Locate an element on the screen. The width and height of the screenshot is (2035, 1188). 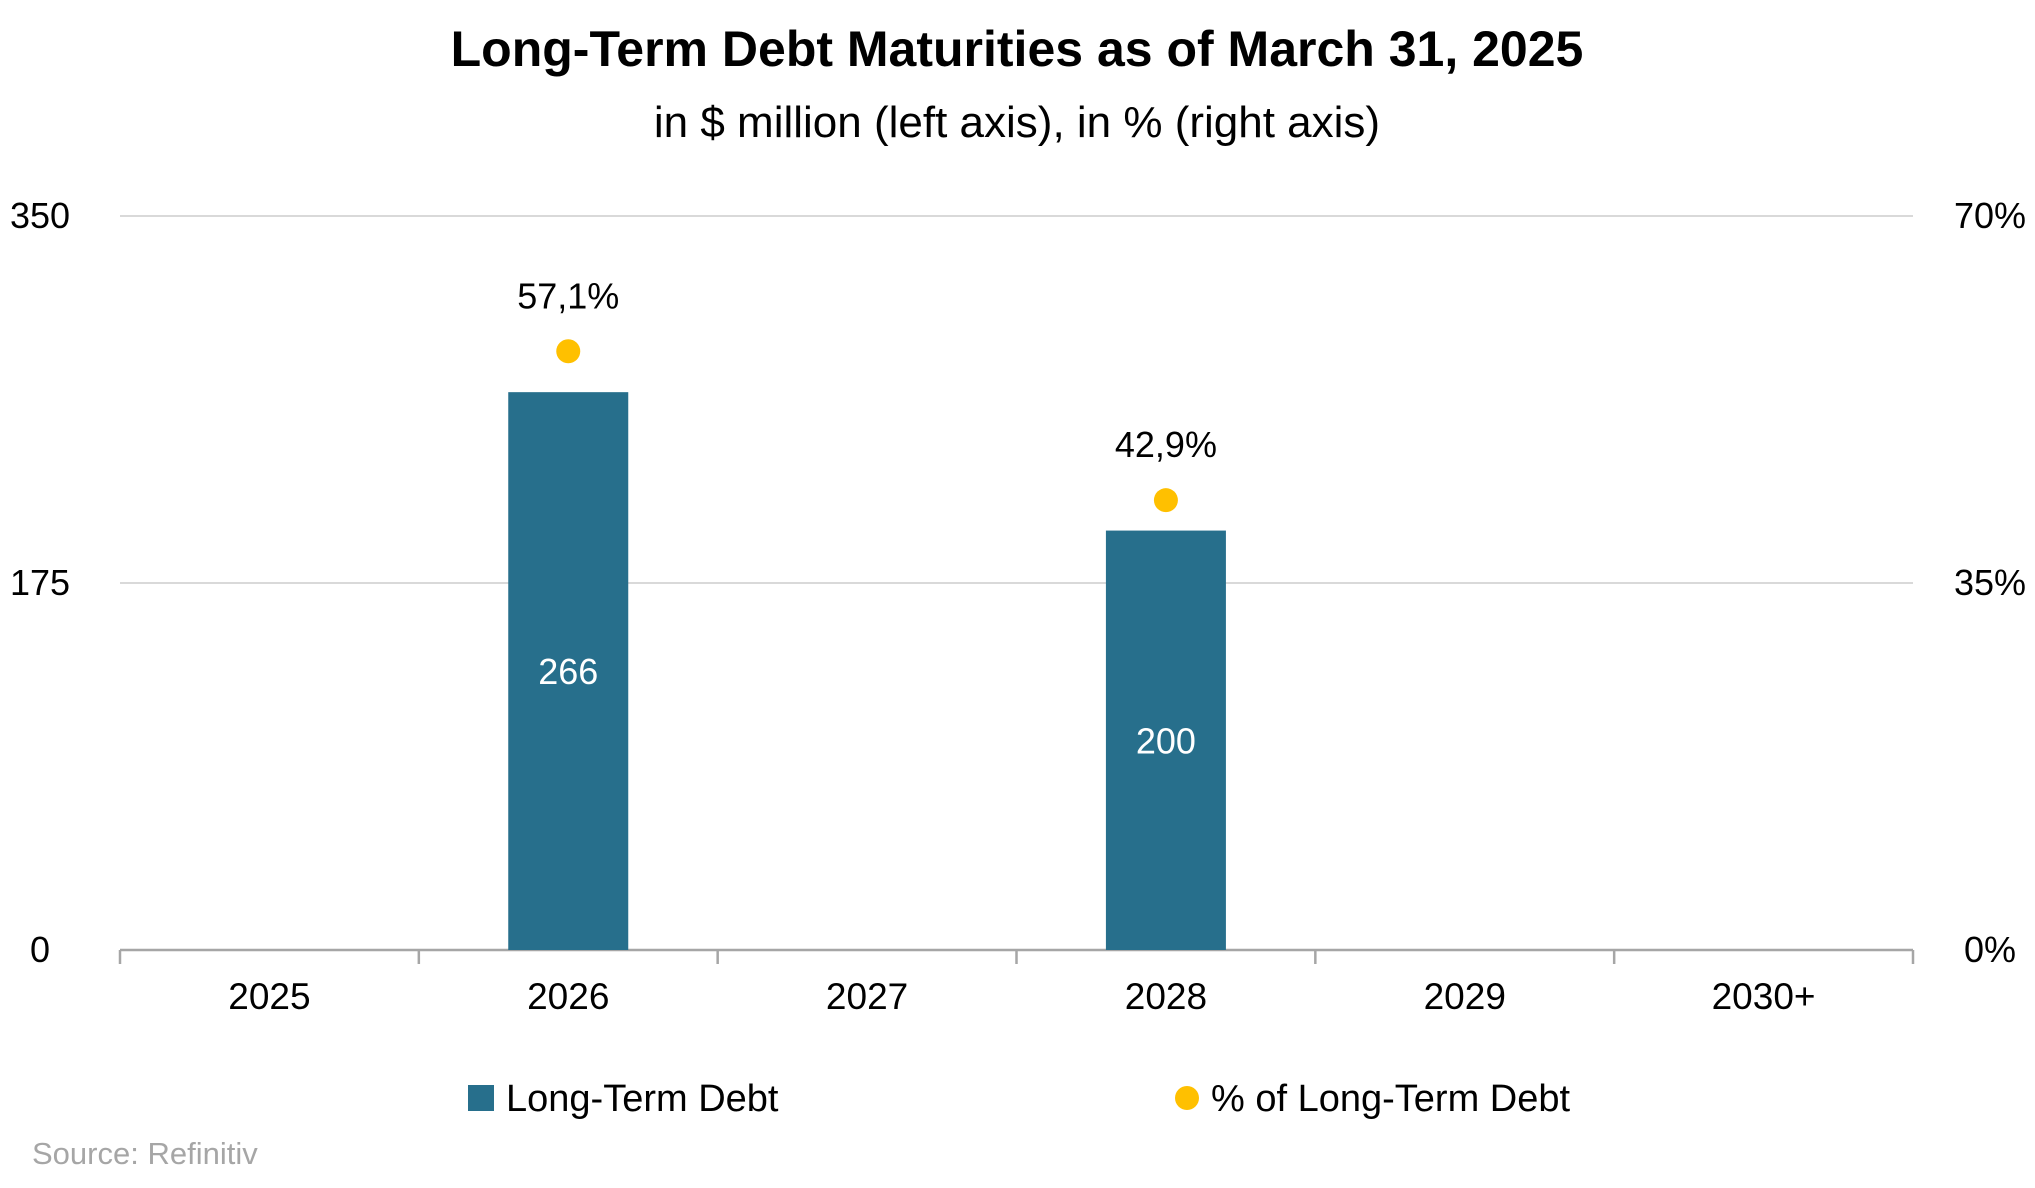
source-note: Source: Refinitiv is located at coordinates (145, 1153).